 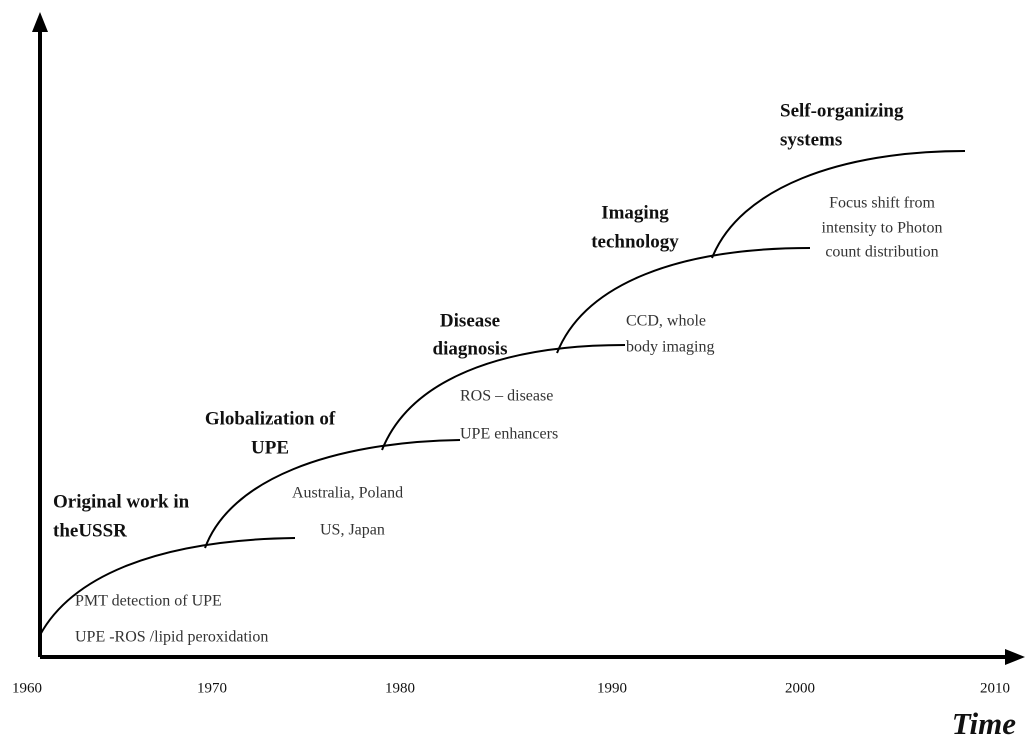 I want to click on year-label: 2000, so click(x=800, y=688).